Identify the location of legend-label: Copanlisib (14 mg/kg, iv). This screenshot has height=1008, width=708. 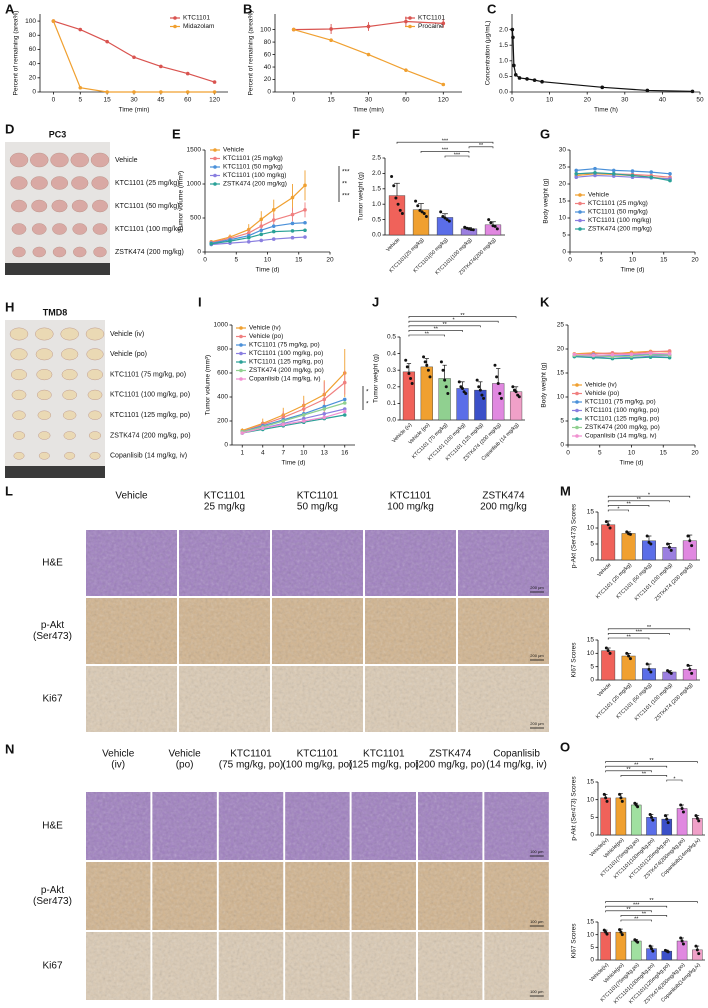
(621, 436).